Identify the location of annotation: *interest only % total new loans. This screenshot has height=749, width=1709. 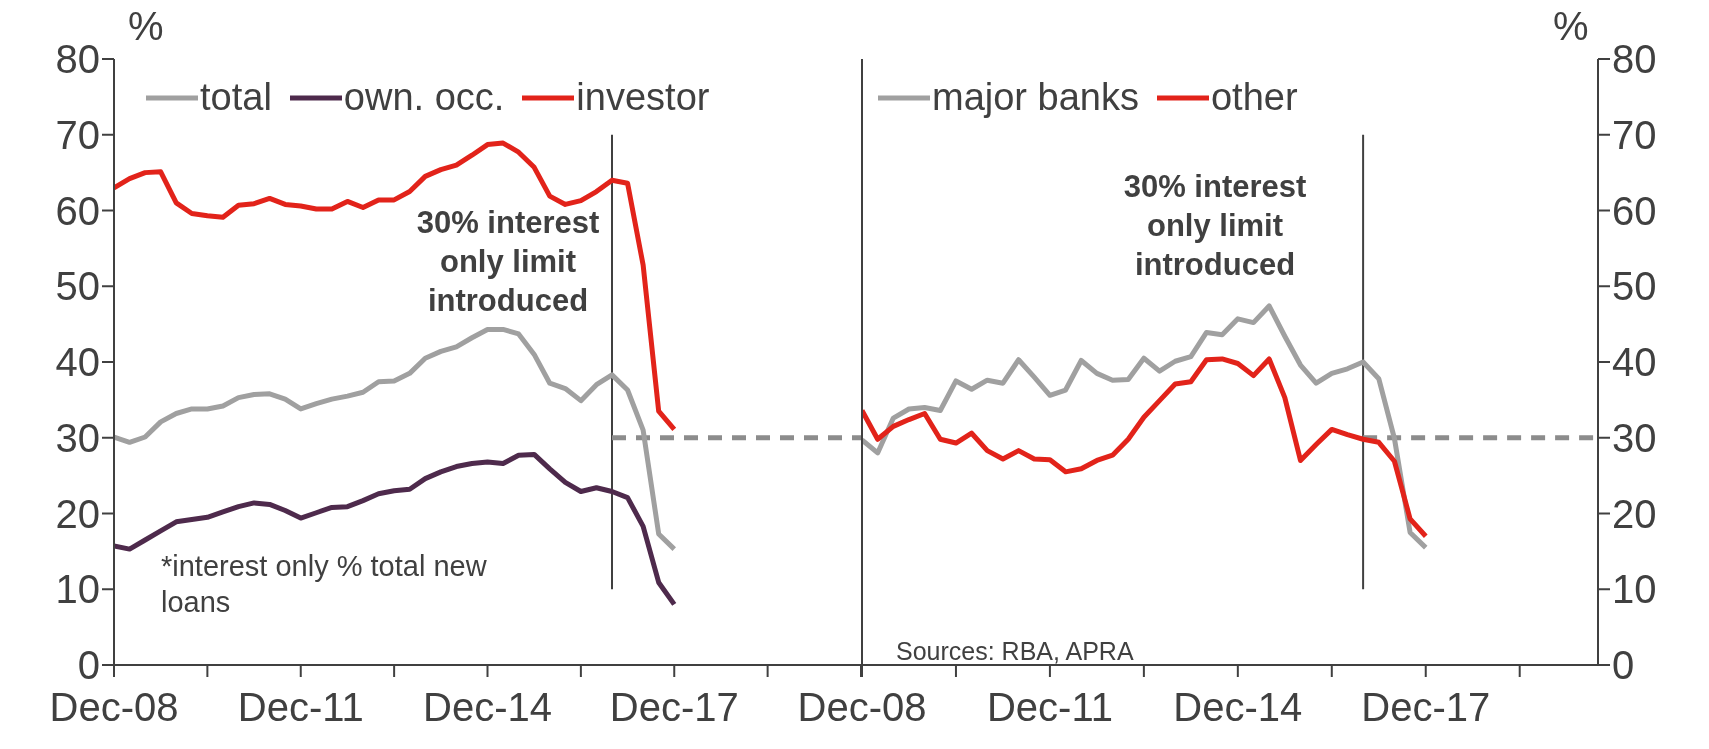
(324, 585).